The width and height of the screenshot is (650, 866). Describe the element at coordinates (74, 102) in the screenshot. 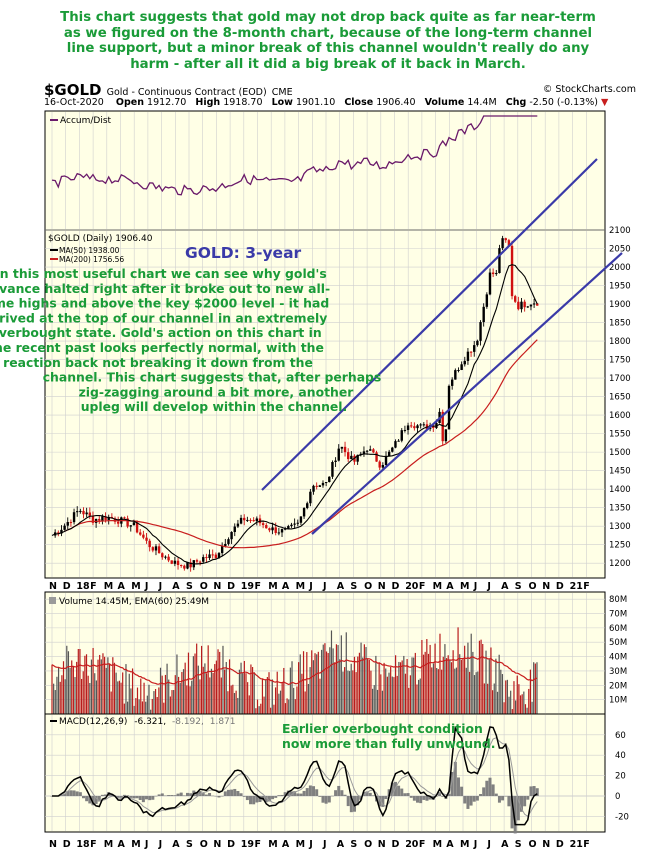

I see `header-date: 16-Oct-2020` at that location.